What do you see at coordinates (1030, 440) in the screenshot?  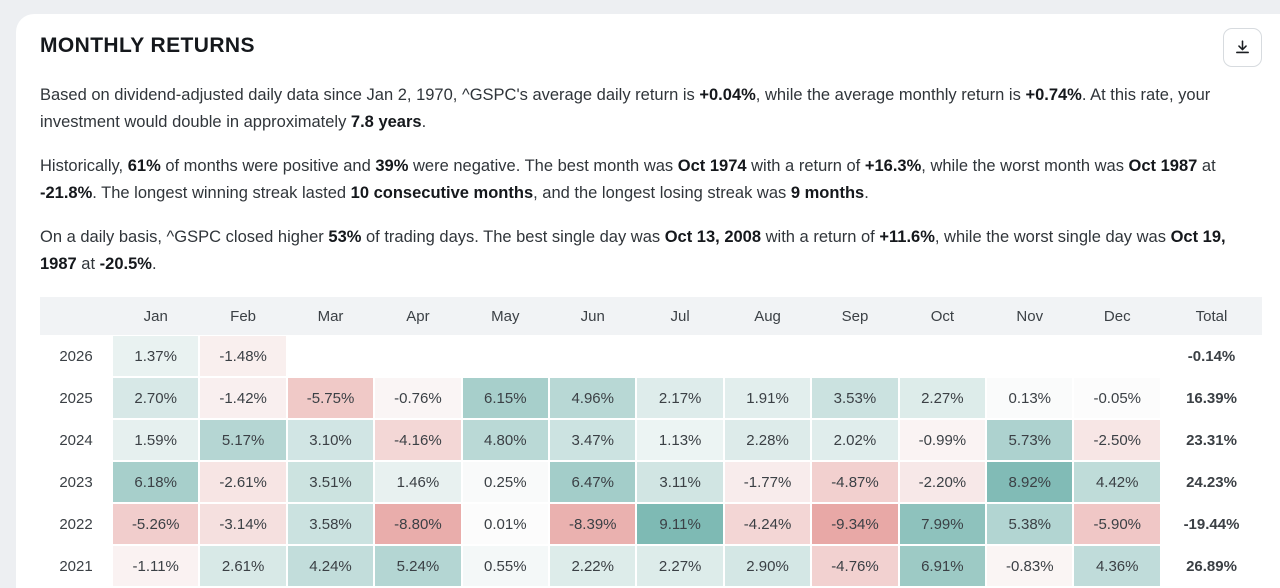 I see `return-cell: 5.73%` at bounding box center [1030, 440].